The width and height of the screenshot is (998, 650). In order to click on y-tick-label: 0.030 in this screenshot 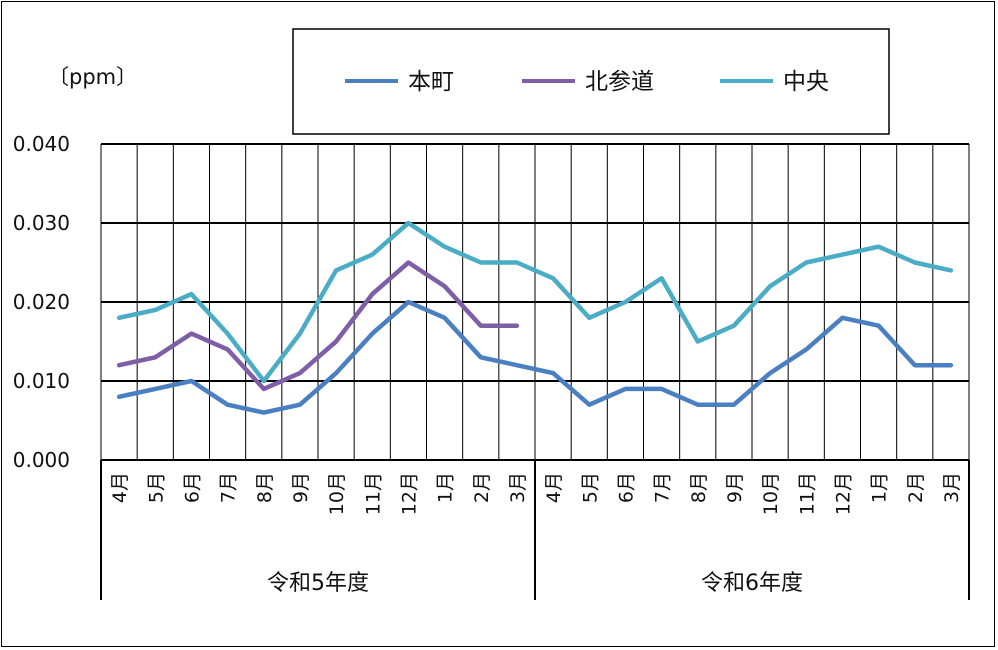, I will do `click(41, 223)`.